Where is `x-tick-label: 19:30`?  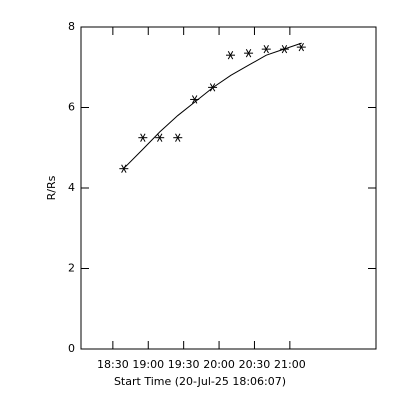 x-tick-label: 19:30 is located at coordinates (184, 364).